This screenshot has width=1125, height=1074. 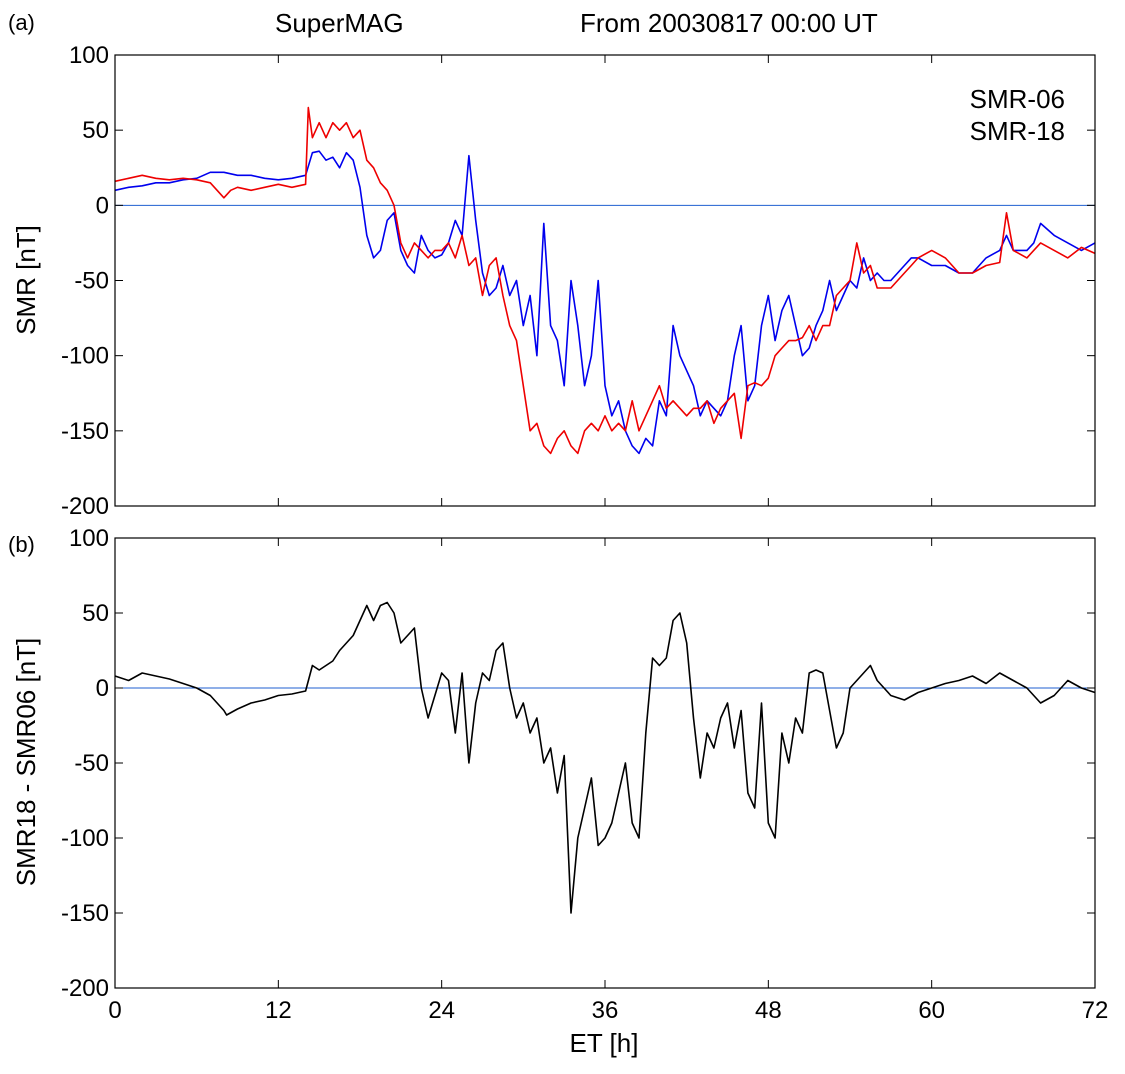 I want to click on x-tick-label: 36, so click(x=605, y=1010).